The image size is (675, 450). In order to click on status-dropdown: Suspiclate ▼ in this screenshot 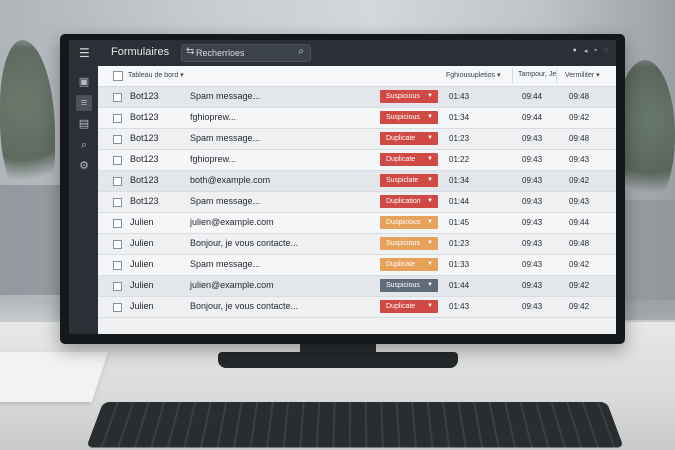, I will do `click(409, 180)`.